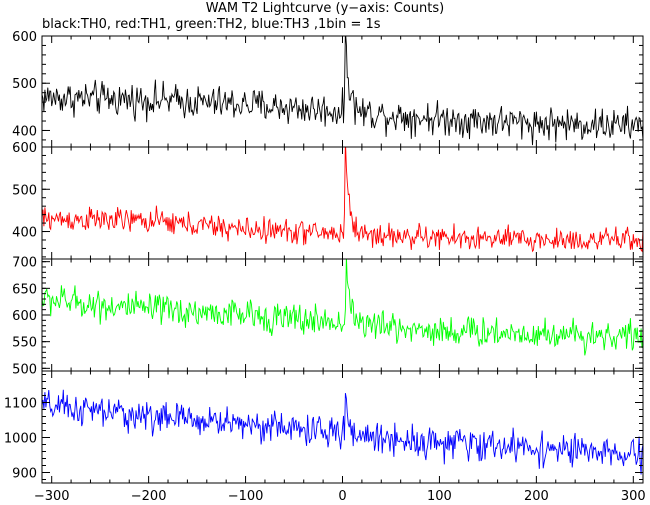 This screenshot has width=650, height=505. I want to click on x-tick-label: 200, so click(536, 496).